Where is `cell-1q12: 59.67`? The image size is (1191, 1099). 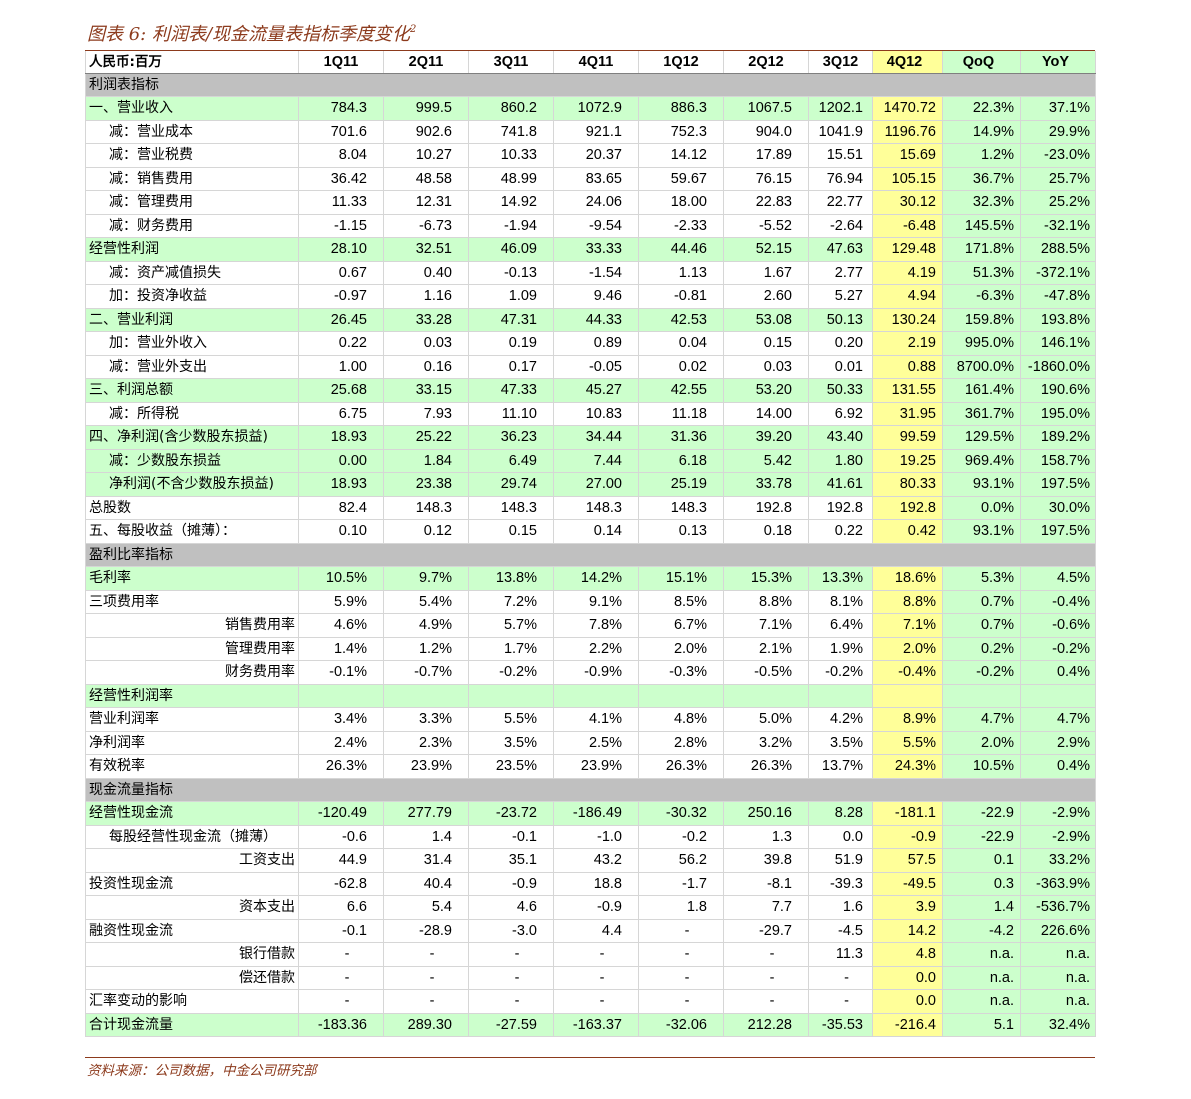 cell-1q12: 59.67 is located at coordinates (681, 178).